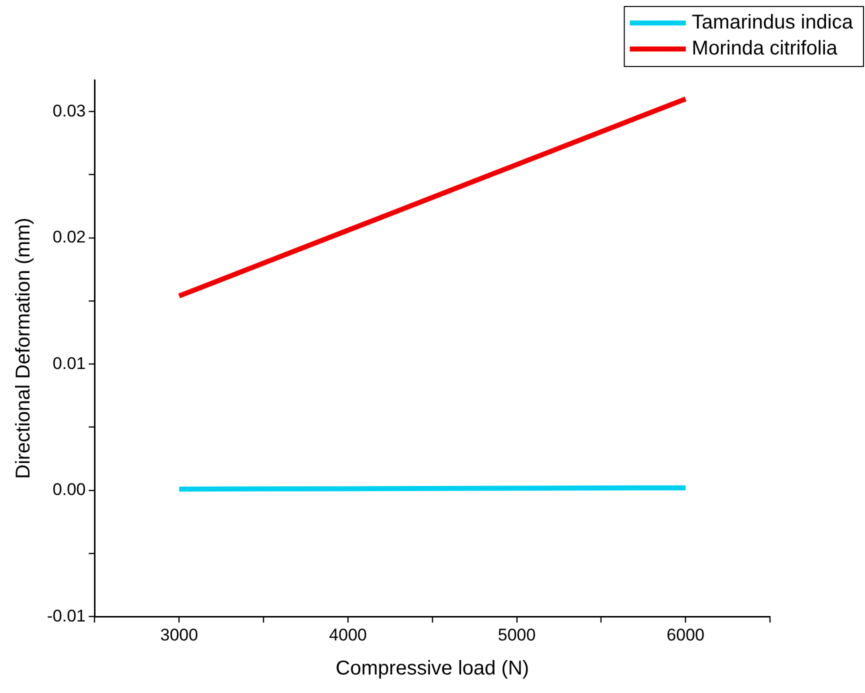 The image size is (865, 693). Describe the element at coordinates (765, 49) in the screenshot. I see `legend-label: Morinda citrifolia` at that location.